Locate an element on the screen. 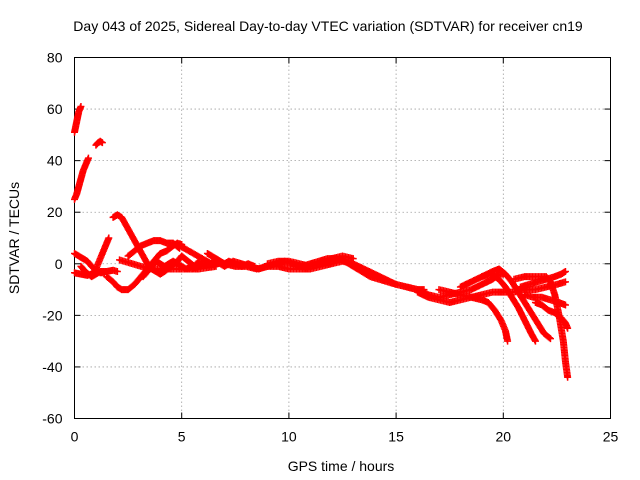 The height and width of the screenshot is (480, 640). series-arc-x is located at coordinates (168, 256).